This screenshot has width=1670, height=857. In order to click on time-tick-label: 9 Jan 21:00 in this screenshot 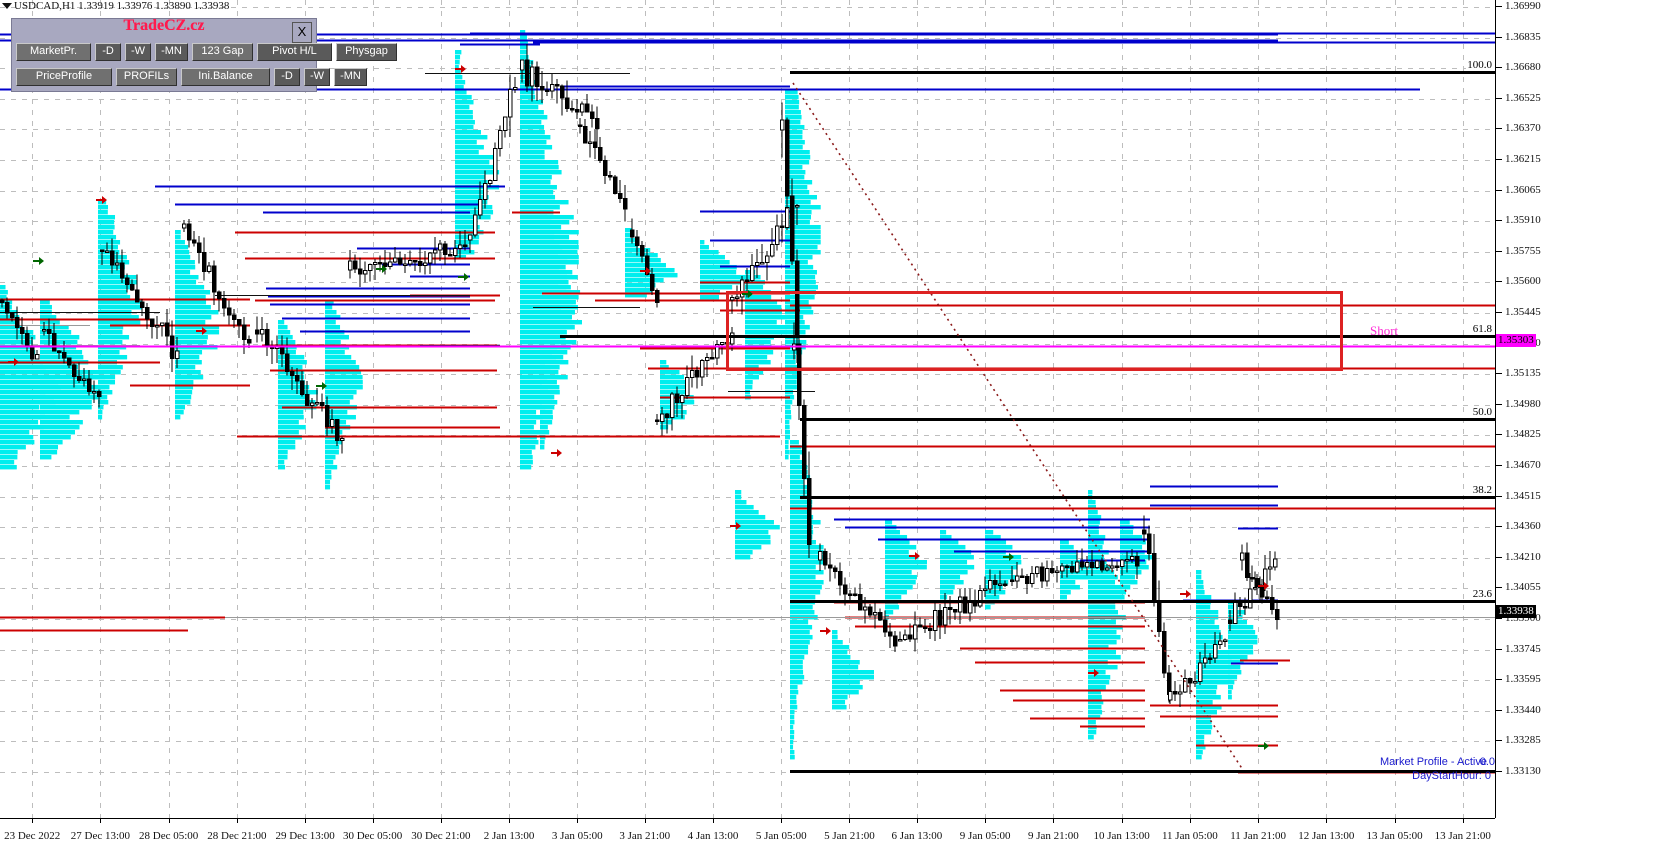, I will do `click(1053, 836)`.